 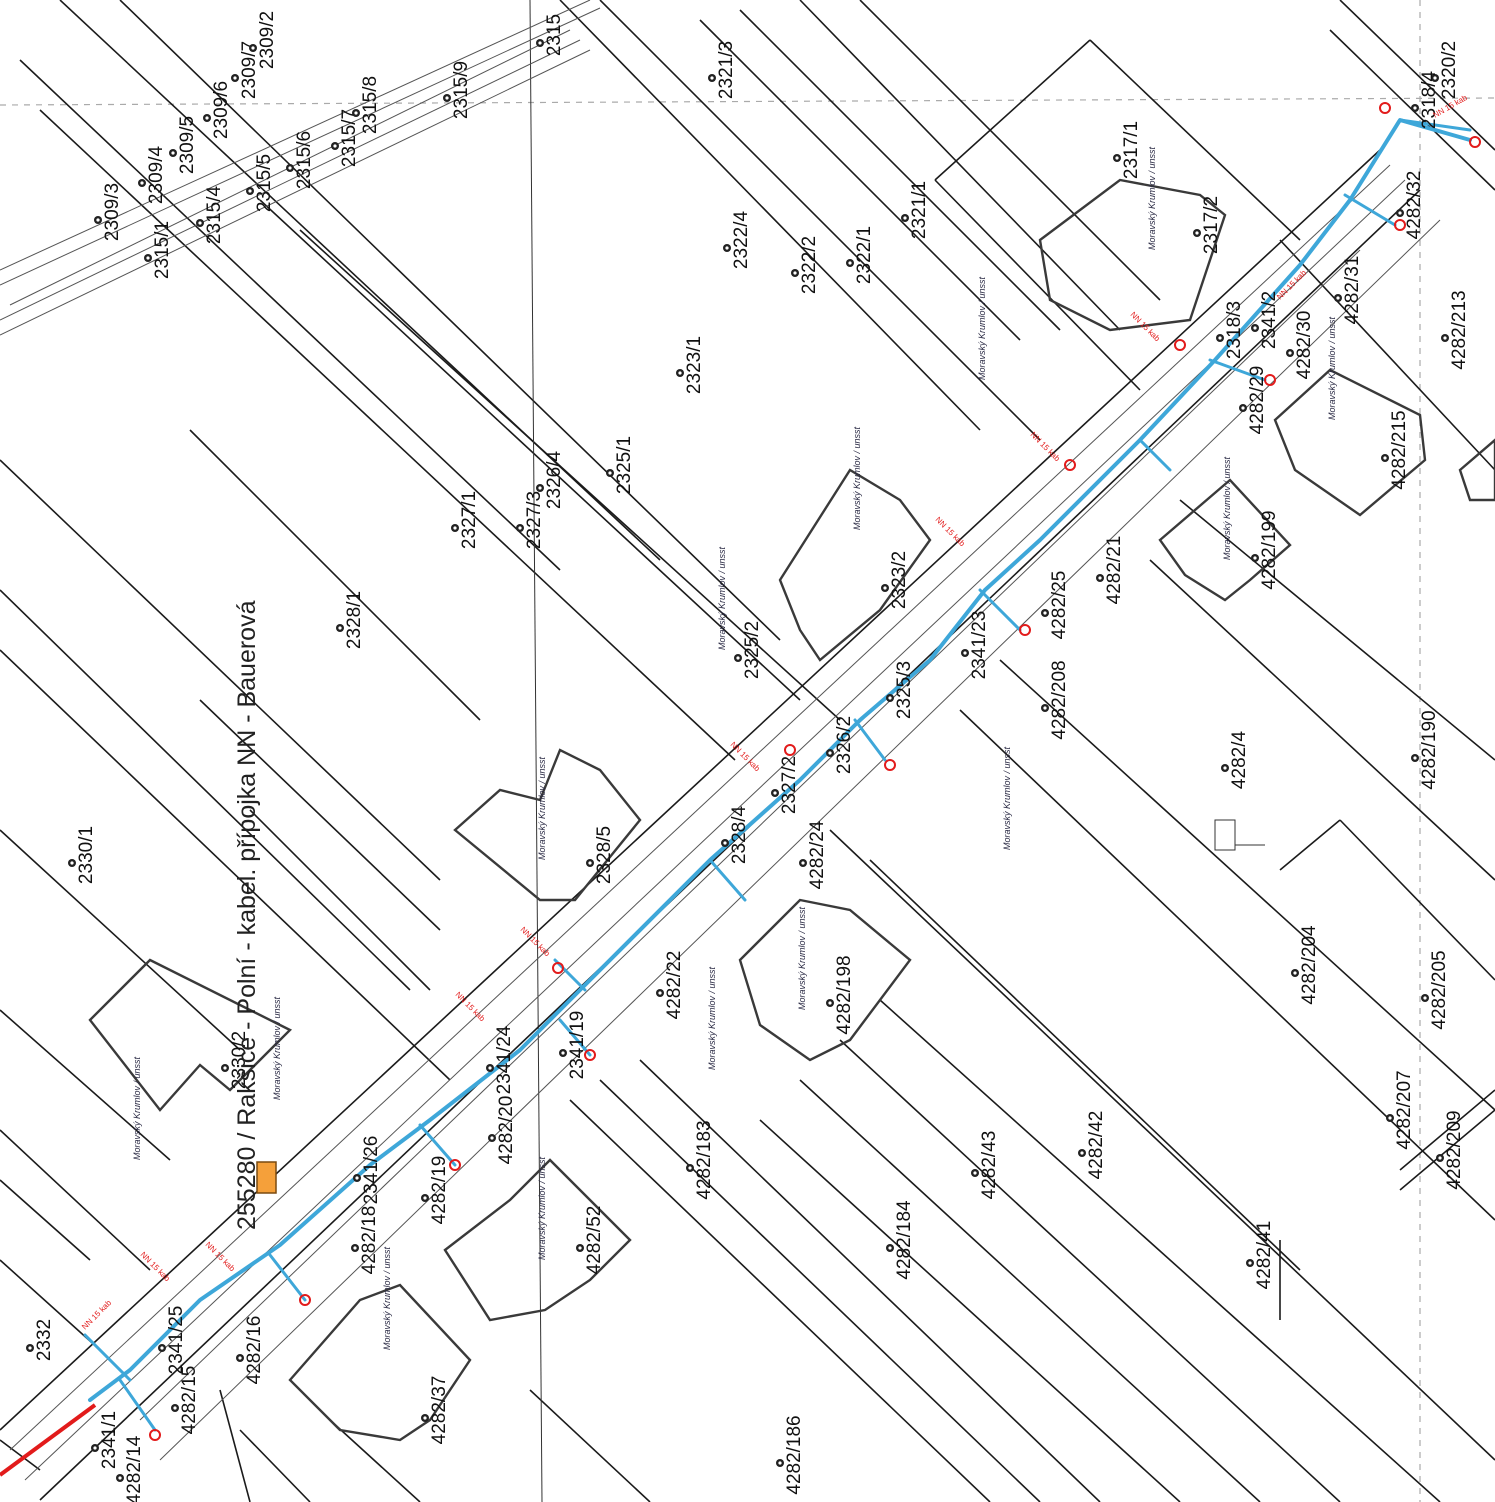 I want to click on parcel-label: 4282/43, so click(x=985, y=1165).